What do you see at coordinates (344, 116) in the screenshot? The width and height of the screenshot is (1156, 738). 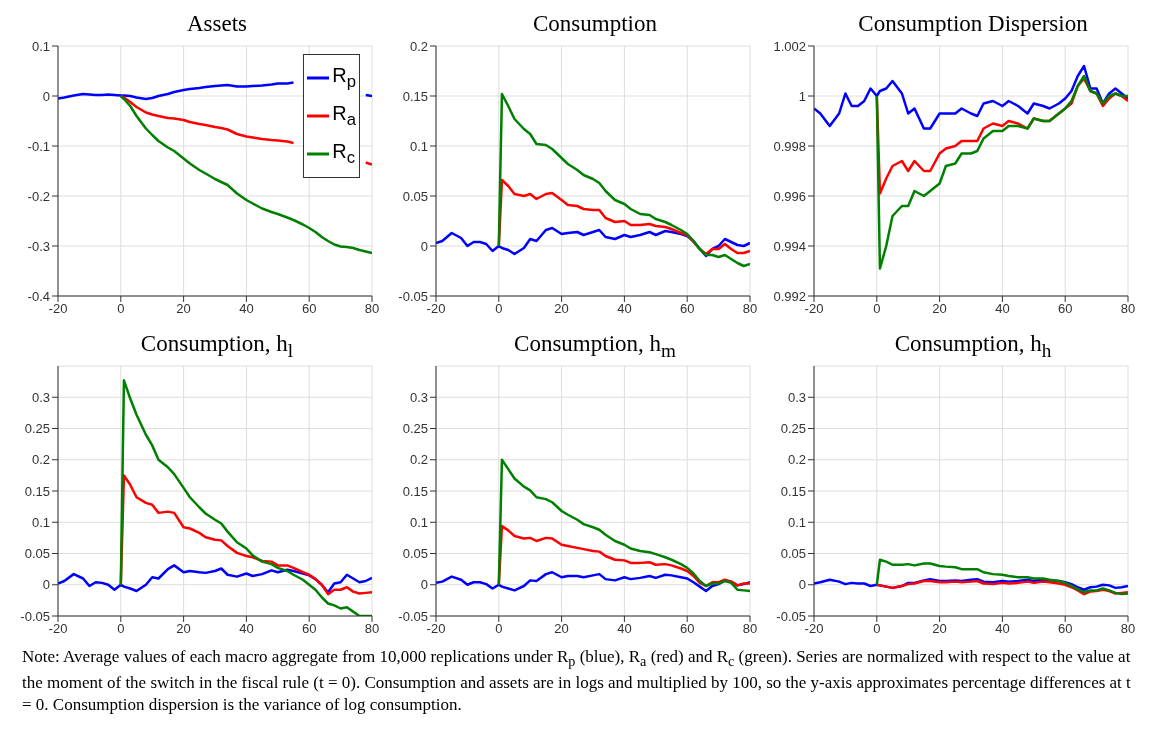 I see `legend-label: R$_{a}$` at bounding box center [344, 116].